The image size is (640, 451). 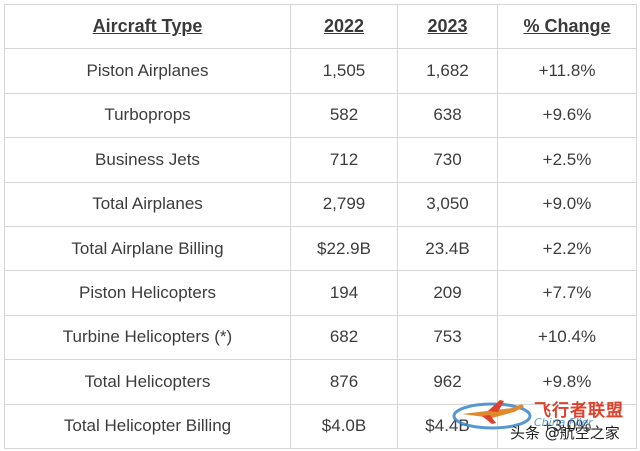 What do you see at coordinates (447, 204) in the screenshot?
I see `value-2023-cell: 3,050` at bounding box center [447, 204].